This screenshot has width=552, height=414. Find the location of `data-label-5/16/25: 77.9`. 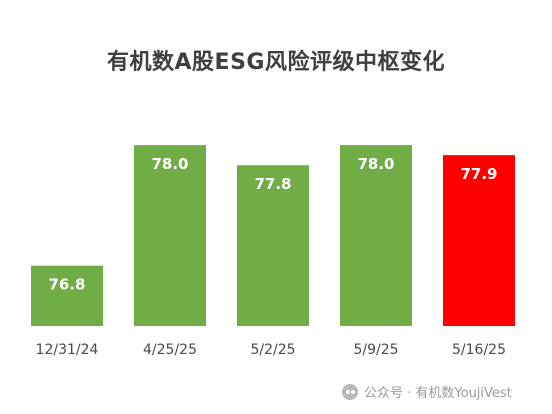

data-label-5/16/25: 77.9 is located at coordinates (478, 174).